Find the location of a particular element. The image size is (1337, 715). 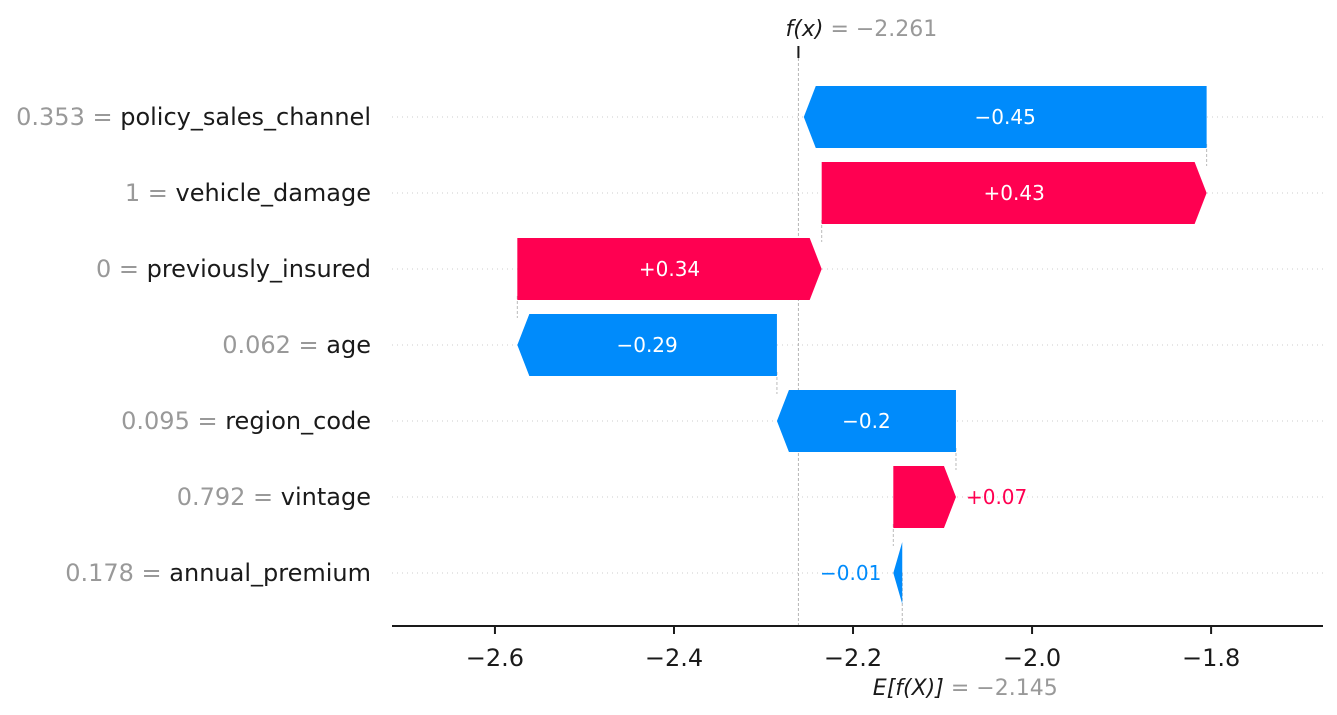

feature-label: 0 = previously_insured is located at coordinates (233, 269).